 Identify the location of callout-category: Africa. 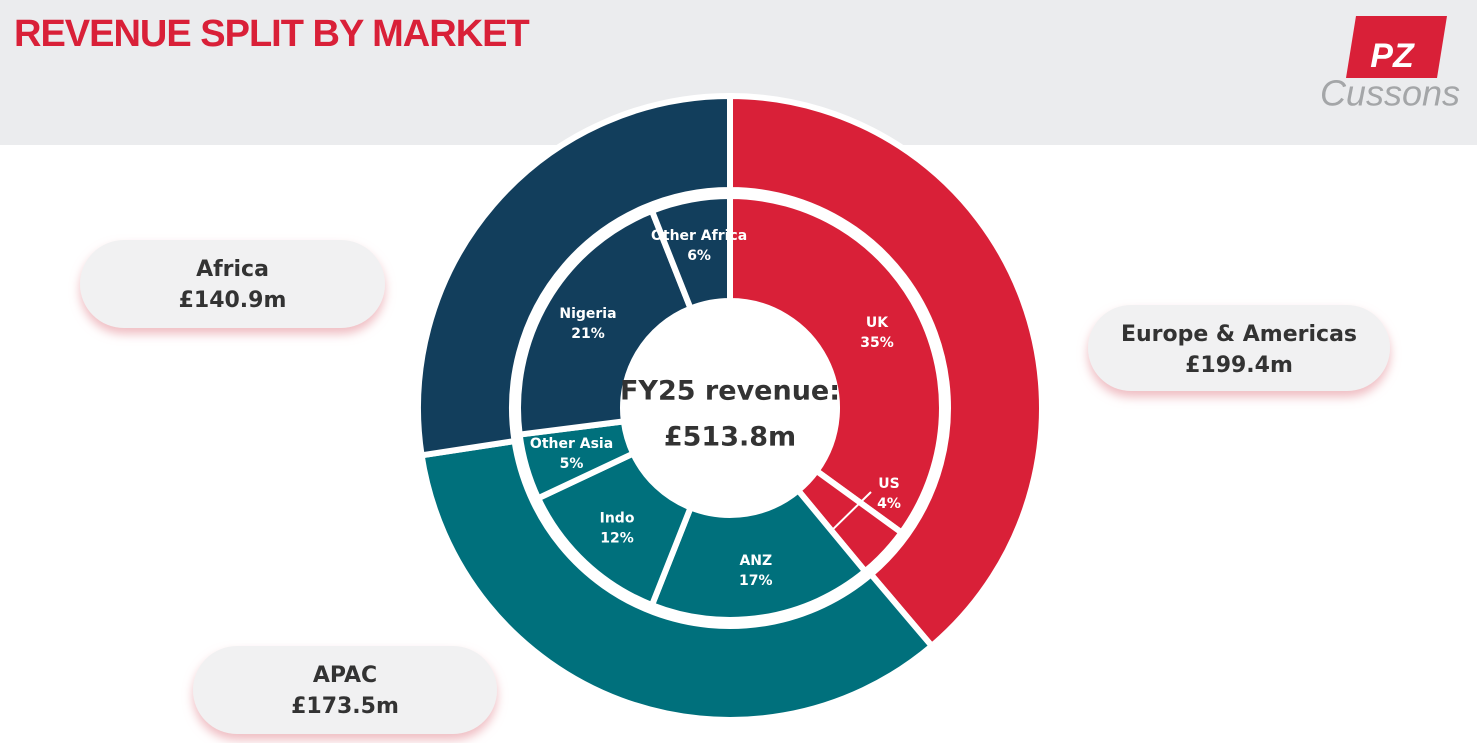
(232, 269).